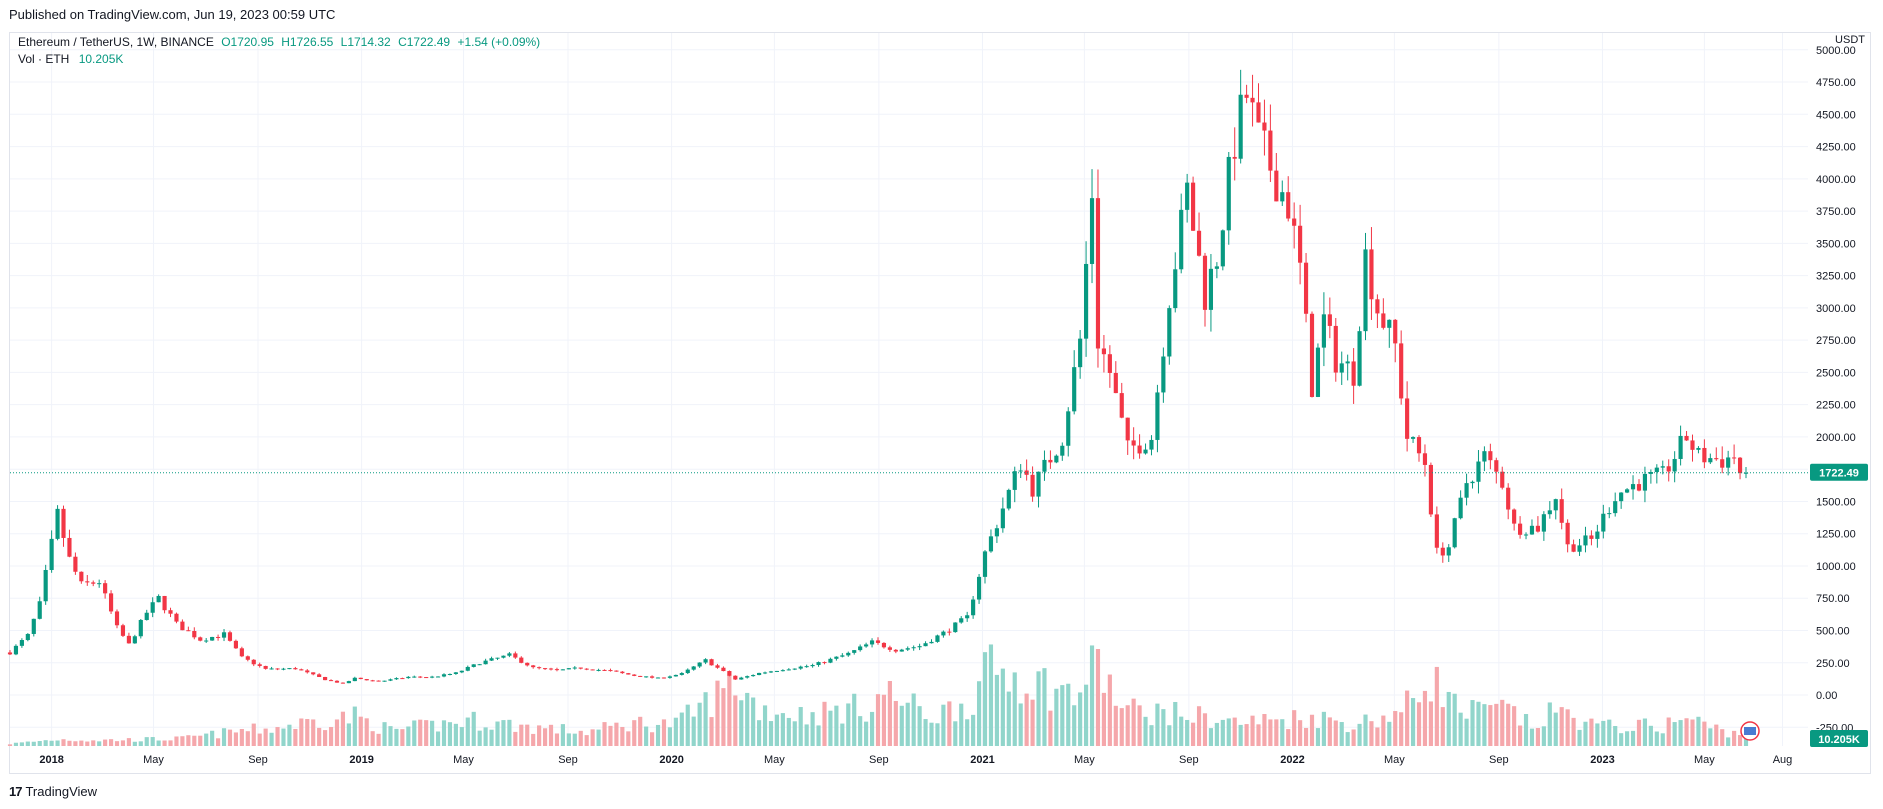  I want to click on y-tick-label: 2750.00, so click(1836, 341).